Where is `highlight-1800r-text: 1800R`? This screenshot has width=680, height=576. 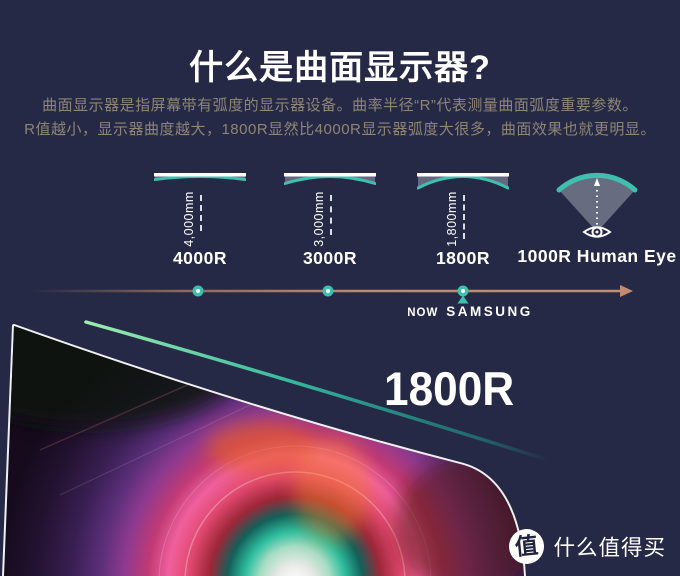 highlight-1800r-text: 1800R is located at coordinates (449, 388).